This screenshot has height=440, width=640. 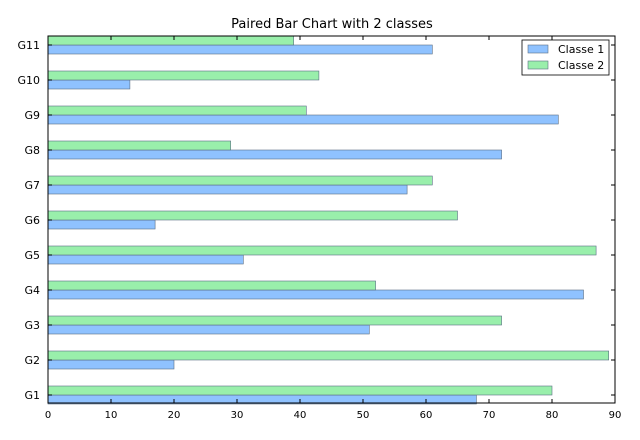 I want to click on bar-classe-1-g2, so click(x=111, y=364).